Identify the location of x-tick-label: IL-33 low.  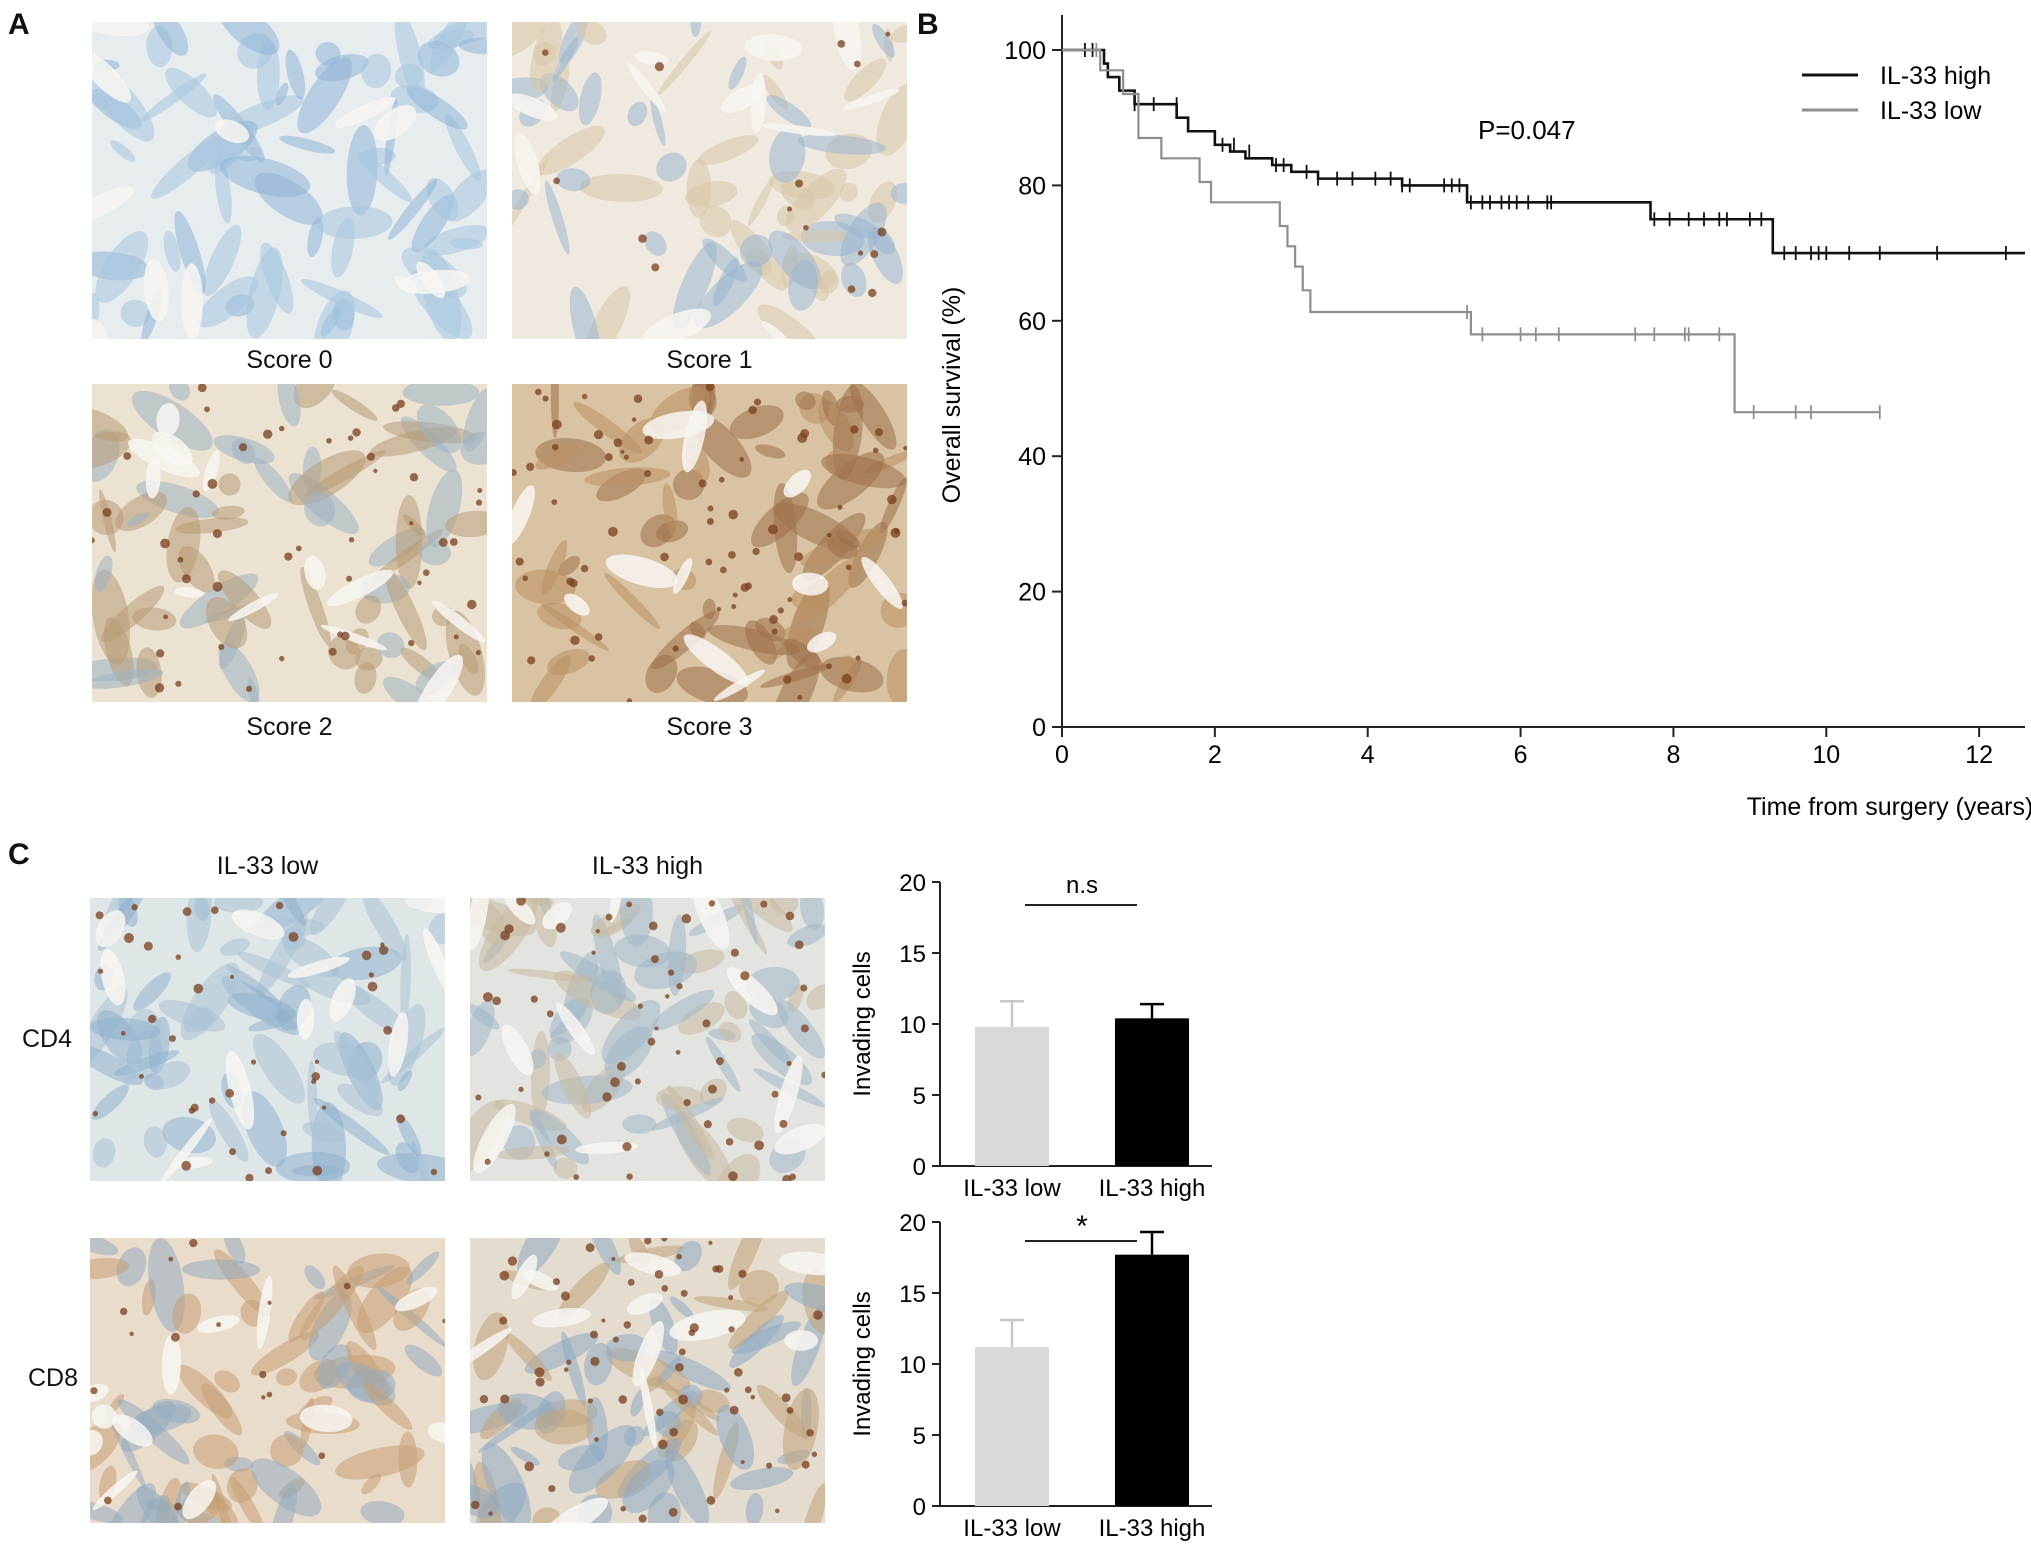
(1012, 1188).